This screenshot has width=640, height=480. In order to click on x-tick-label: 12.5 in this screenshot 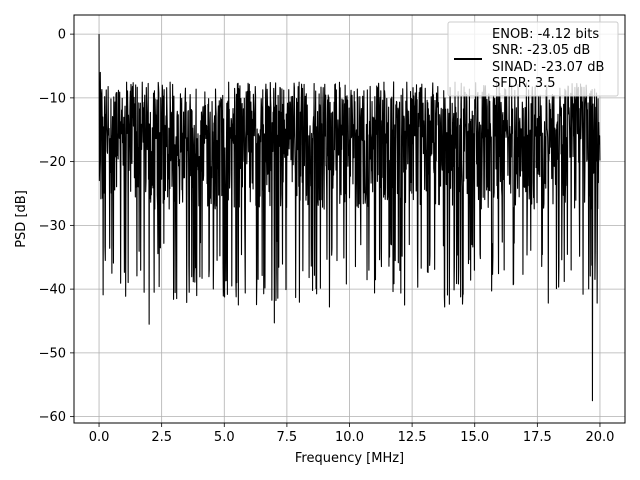, I will do `click(412, 437)`.